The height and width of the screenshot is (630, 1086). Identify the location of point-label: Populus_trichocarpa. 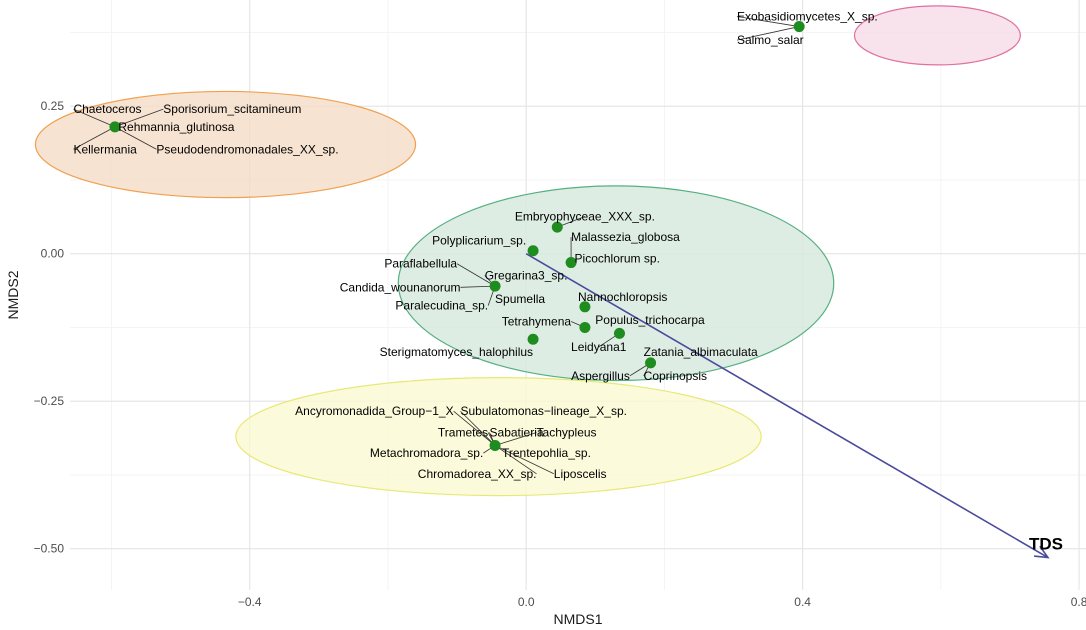
(650, 320).